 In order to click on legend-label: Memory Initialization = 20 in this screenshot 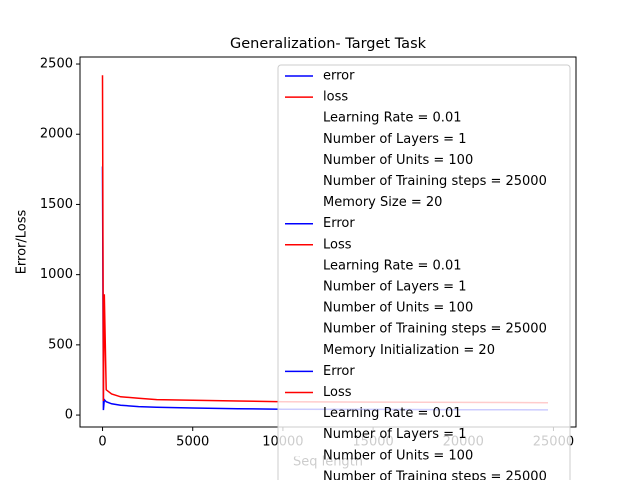, I will do `click(409, 350)`.